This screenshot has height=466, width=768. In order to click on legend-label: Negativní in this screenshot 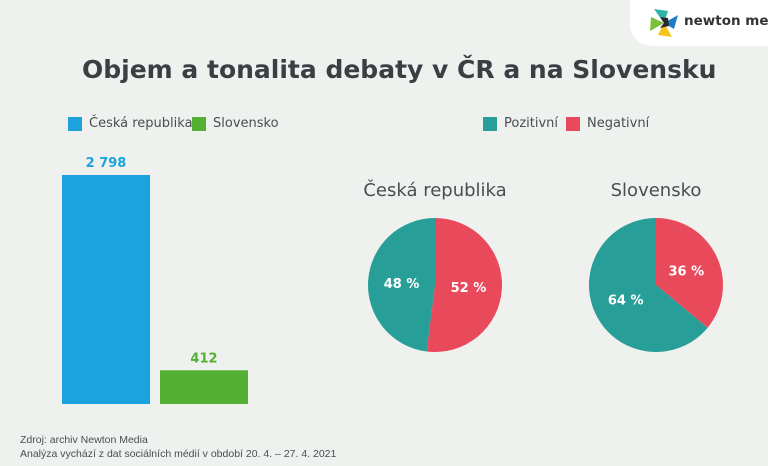, I will do `click(618, 123)`.